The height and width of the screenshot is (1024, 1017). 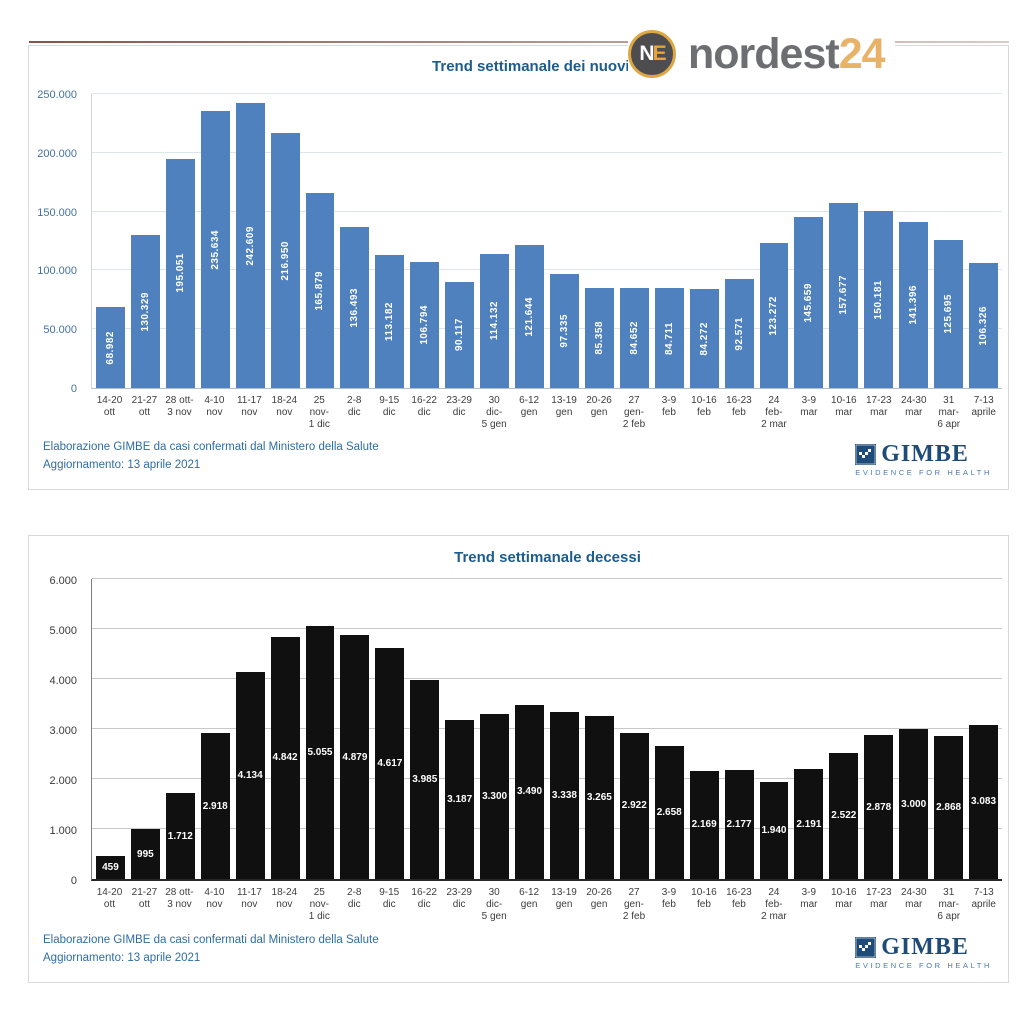 I want to click on bar: 2.191, so click(x=809, y=824).